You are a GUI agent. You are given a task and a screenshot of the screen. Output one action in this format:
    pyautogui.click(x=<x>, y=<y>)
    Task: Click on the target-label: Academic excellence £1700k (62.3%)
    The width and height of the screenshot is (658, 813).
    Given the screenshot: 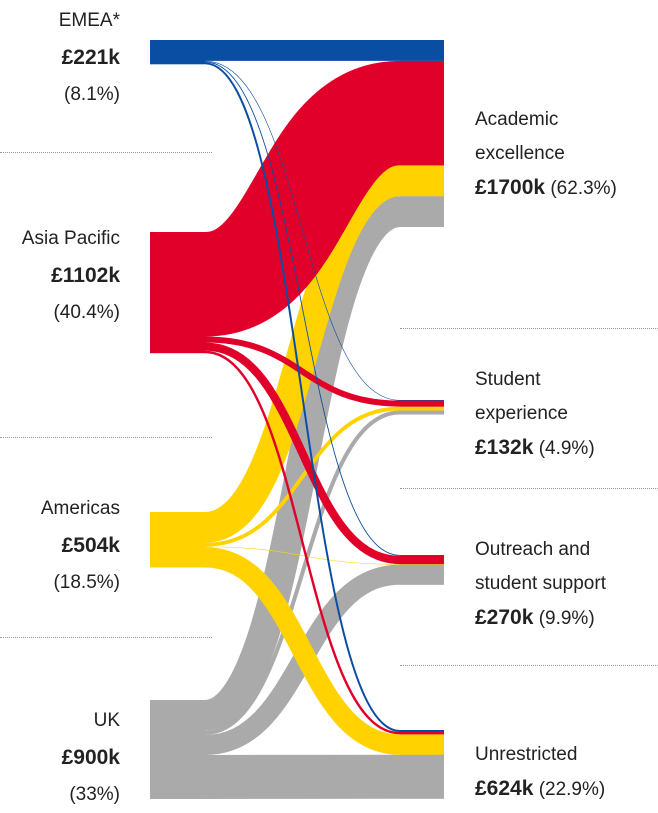 What is the action you would take?
    pyautogui.click(x=550, y=154)
    